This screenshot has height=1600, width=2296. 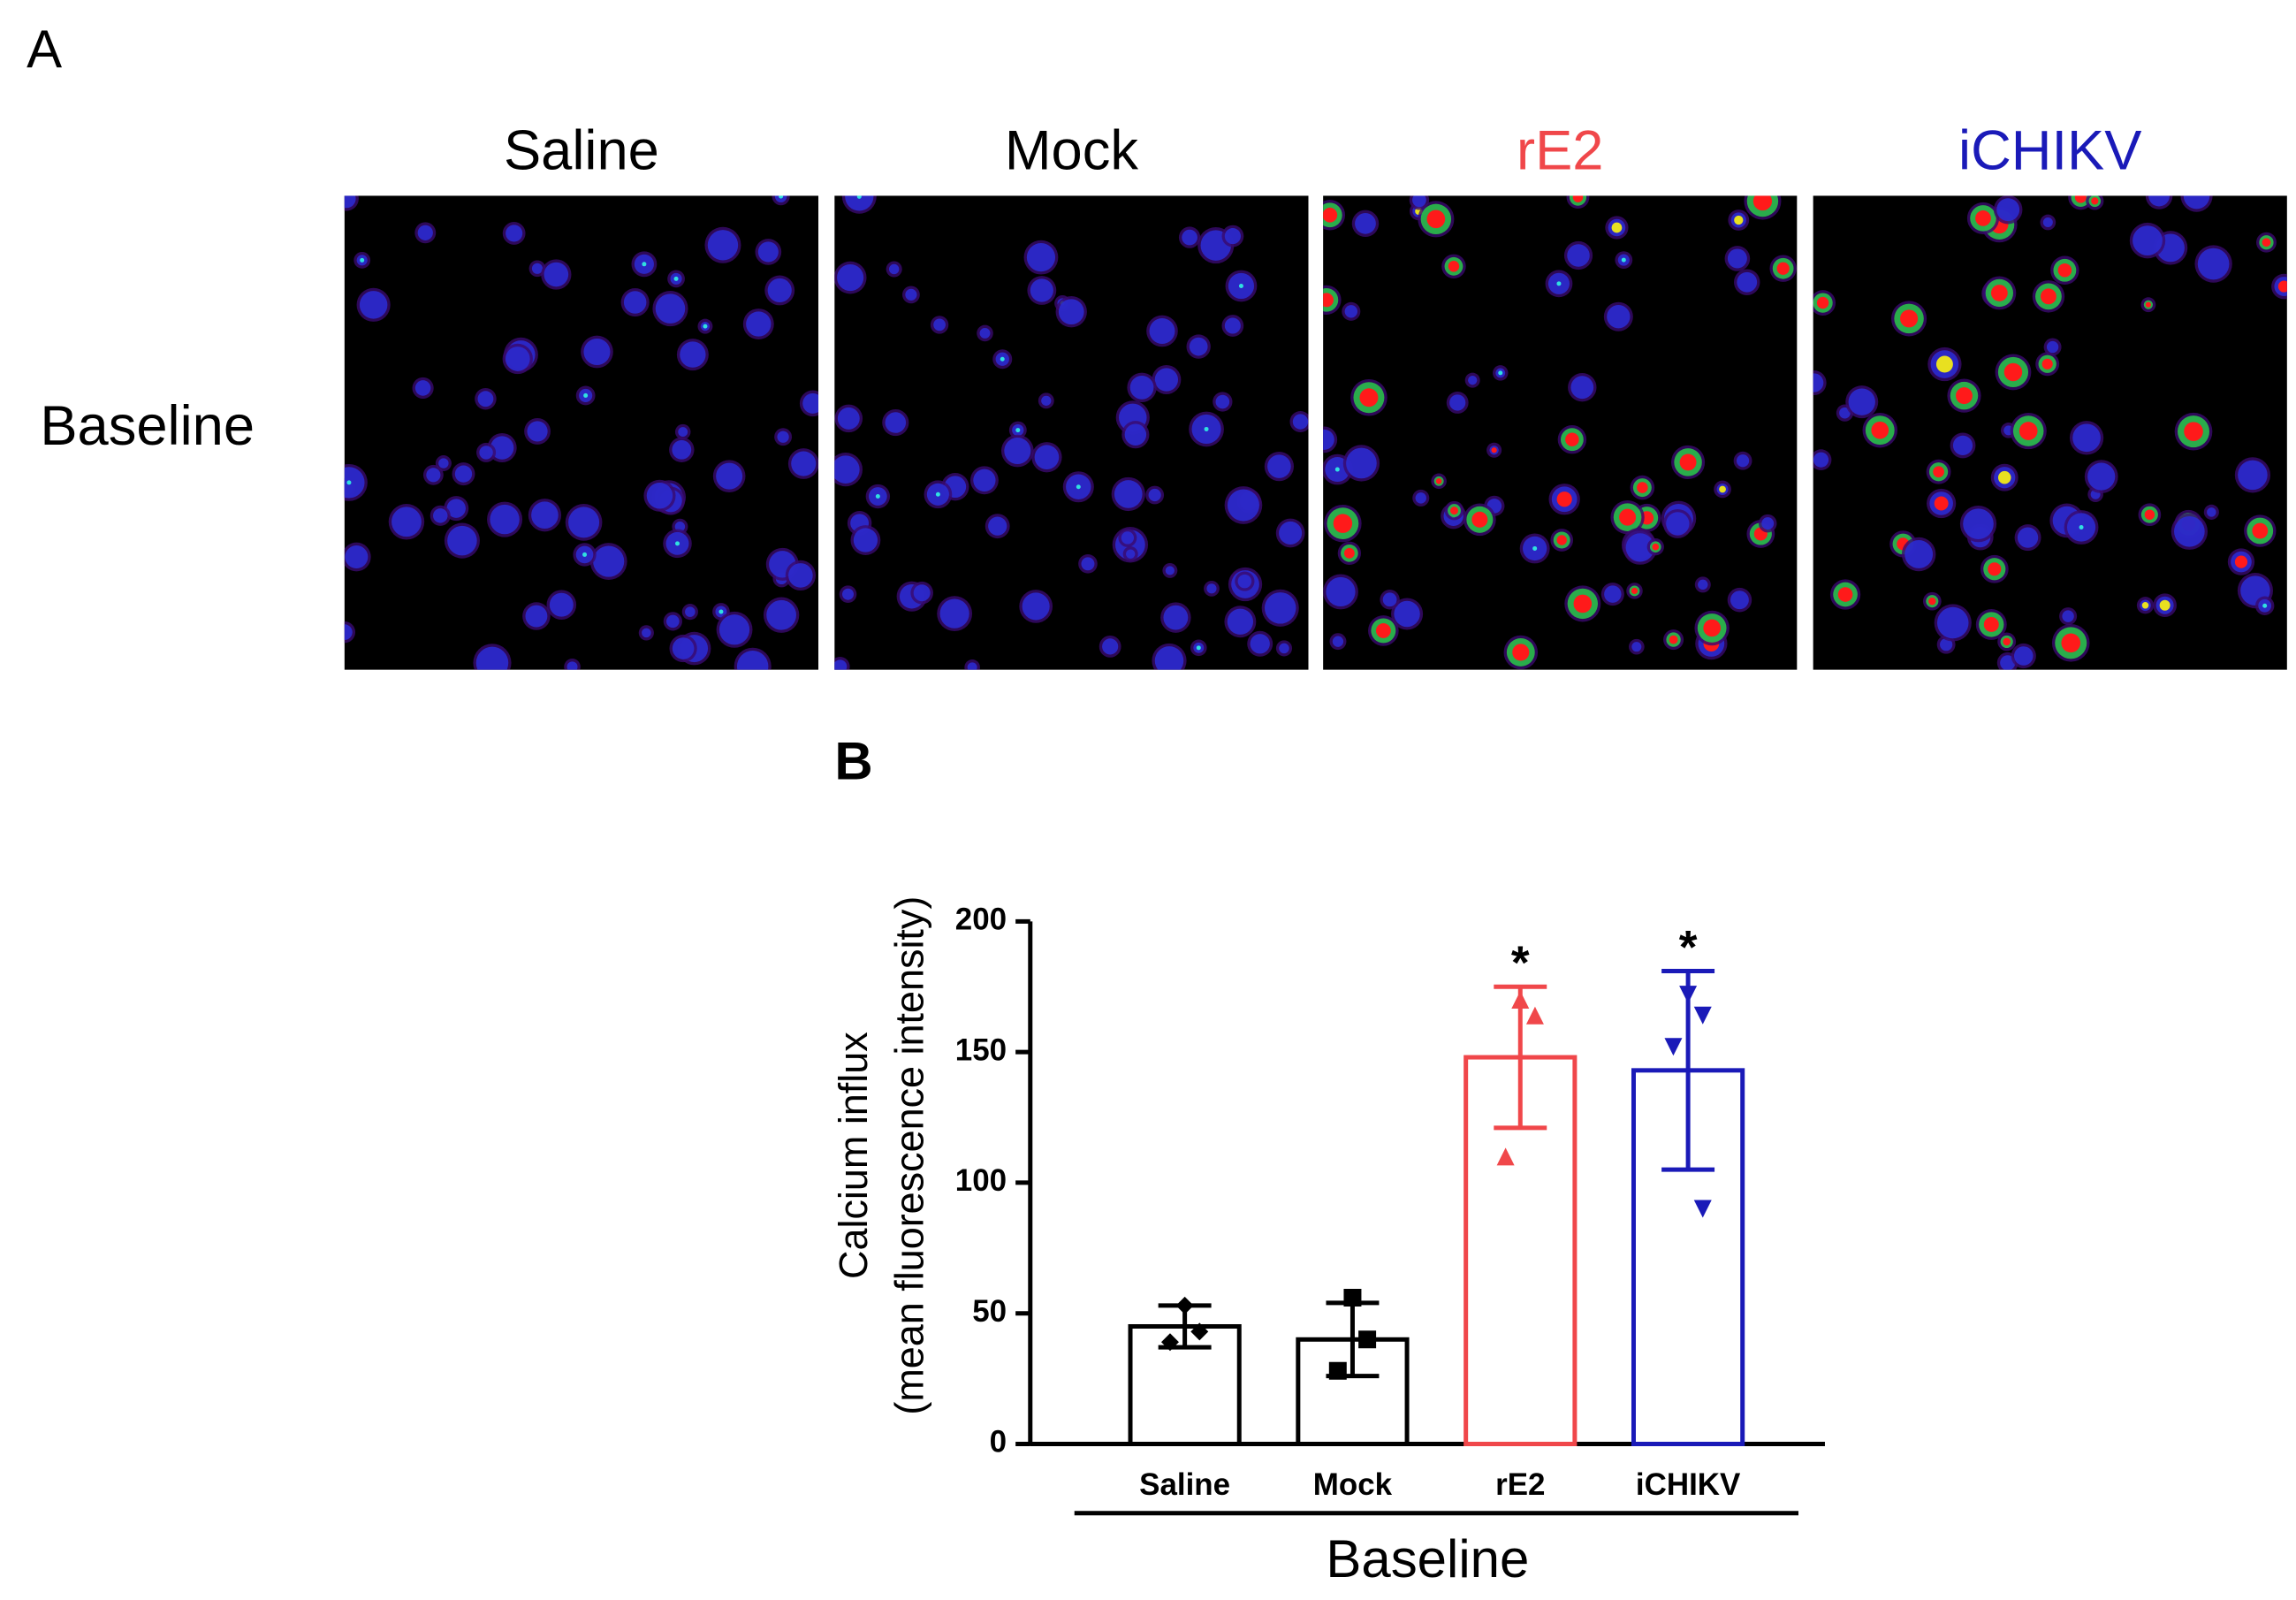 I want to click on error-bar, so click(x=1688, y=1071).